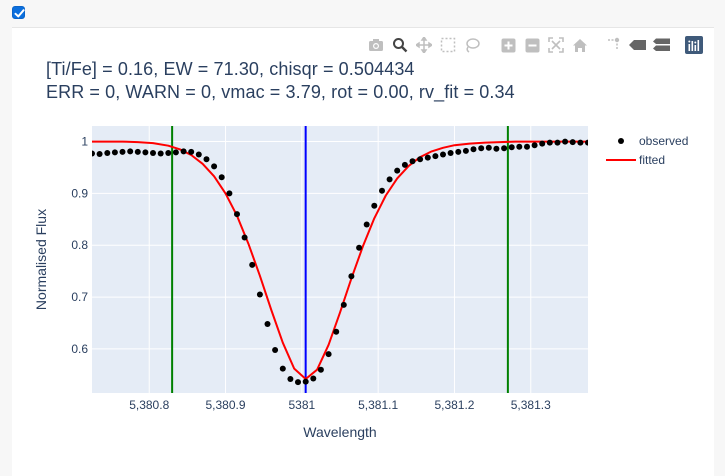 Image resolution: width=725 pixels, height=476 pixels. What do you see at coordinates (508, 45) in the screenshot?
I see `zoom-in-icon` at bounding box center [508, 45].